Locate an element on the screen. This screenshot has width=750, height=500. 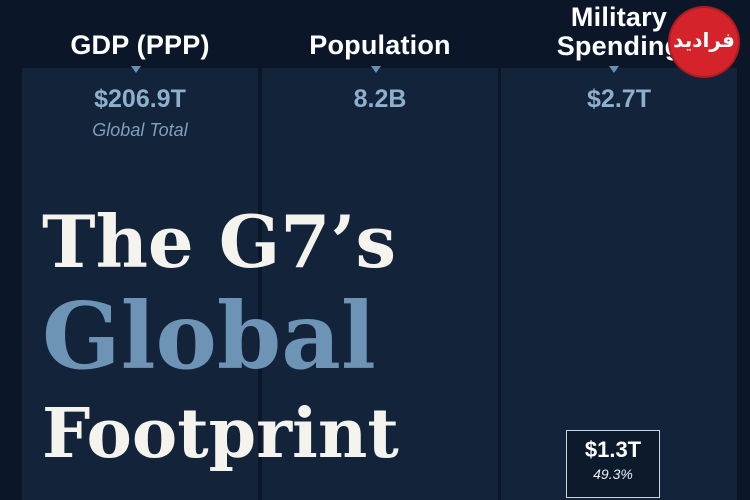
military-header-line2: Spending is located at coordinates (619, 46).